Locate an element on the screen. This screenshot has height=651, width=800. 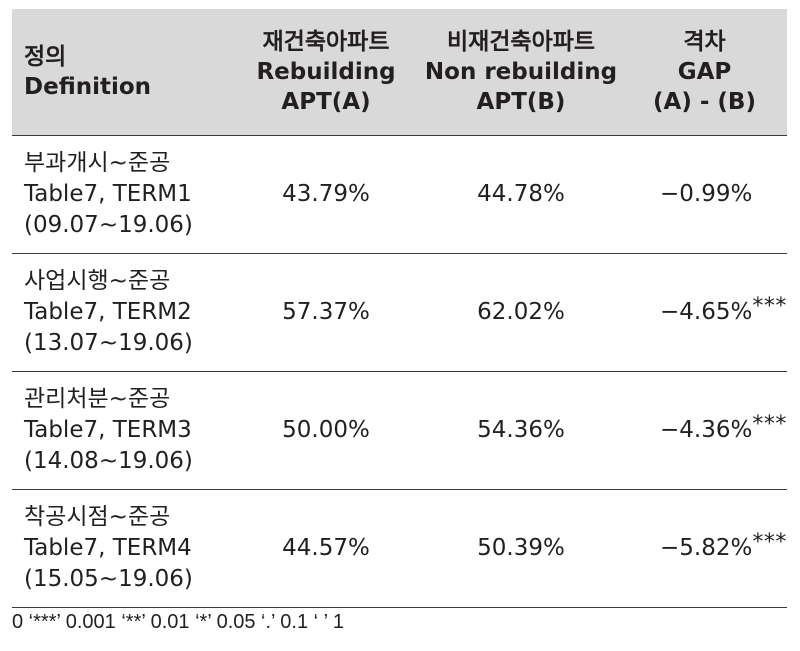
header-rebuilding-code: APT(A) is located at coordinates (326, 101).